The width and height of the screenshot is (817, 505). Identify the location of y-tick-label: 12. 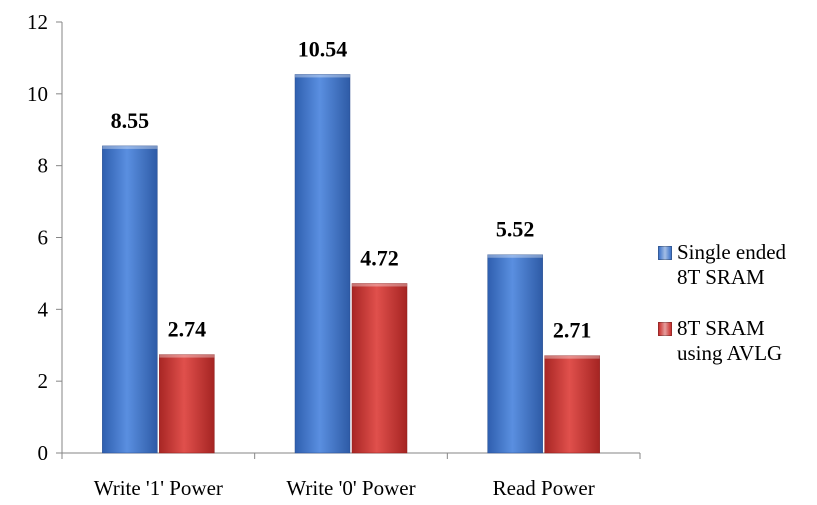
(37, 22).